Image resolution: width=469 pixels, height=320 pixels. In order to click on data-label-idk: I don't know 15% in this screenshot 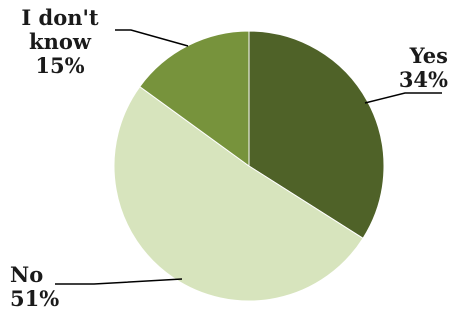, I will do `click(60, 42)`.